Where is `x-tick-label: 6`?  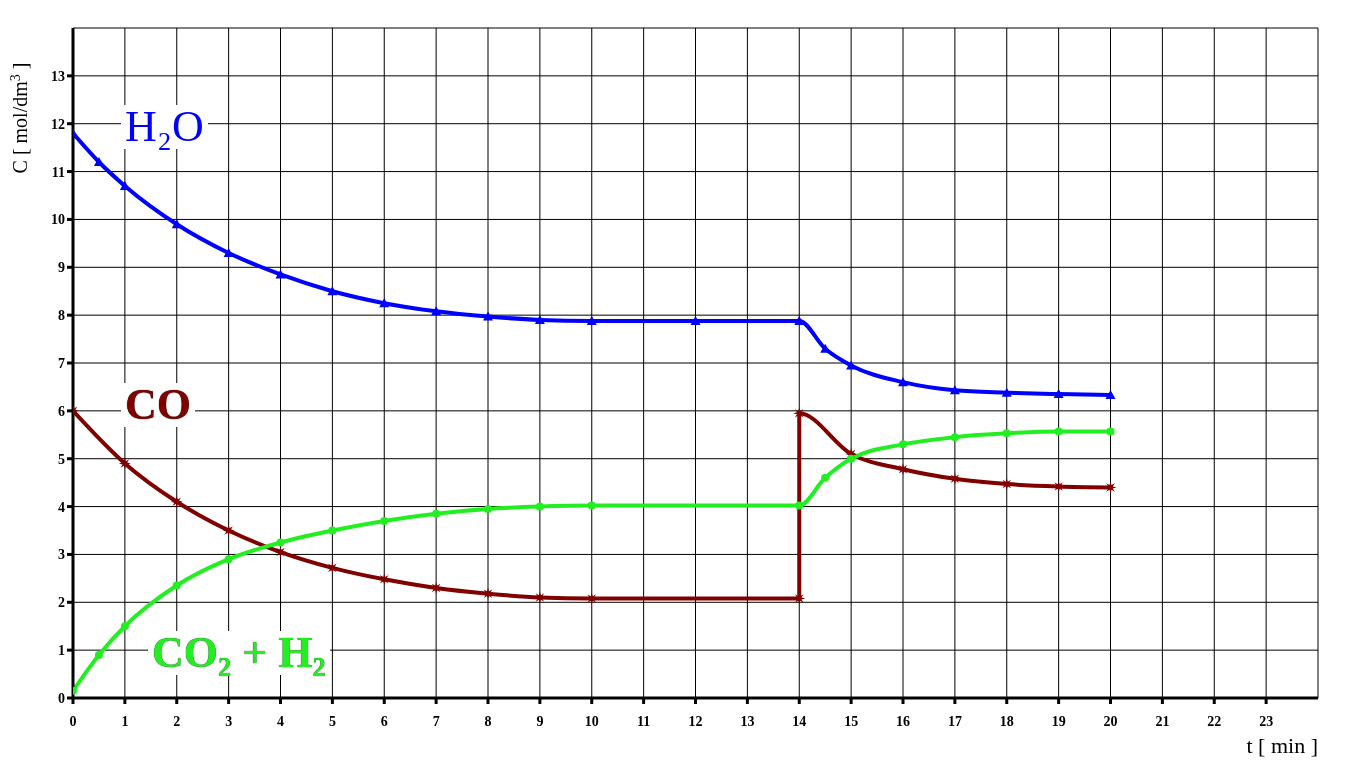
x-tick-label: 6 is located at coordinates (384, 721).